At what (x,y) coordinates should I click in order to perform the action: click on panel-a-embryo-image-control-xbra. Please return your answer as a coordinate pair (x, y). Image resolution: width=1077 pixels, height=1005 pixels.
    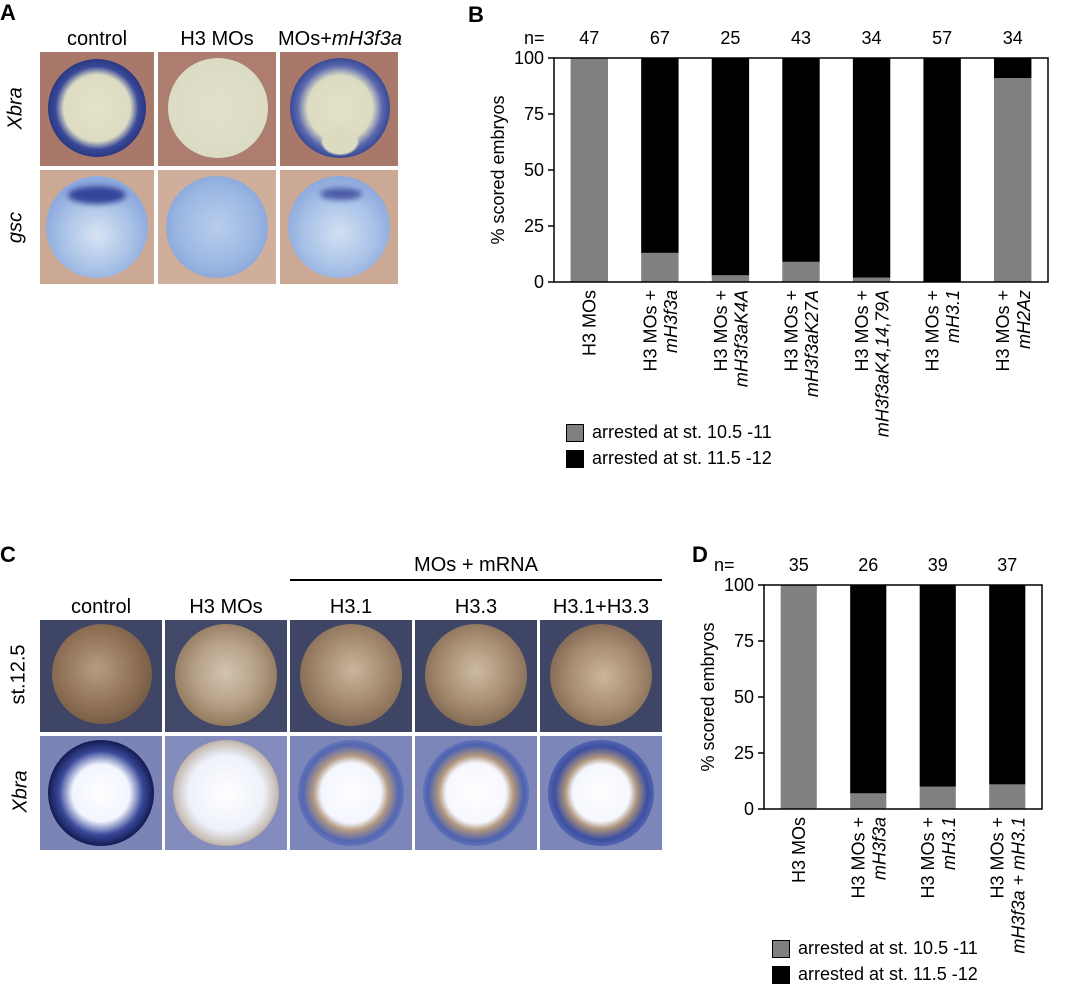
    Looking at the image, I should click on (97, 109).